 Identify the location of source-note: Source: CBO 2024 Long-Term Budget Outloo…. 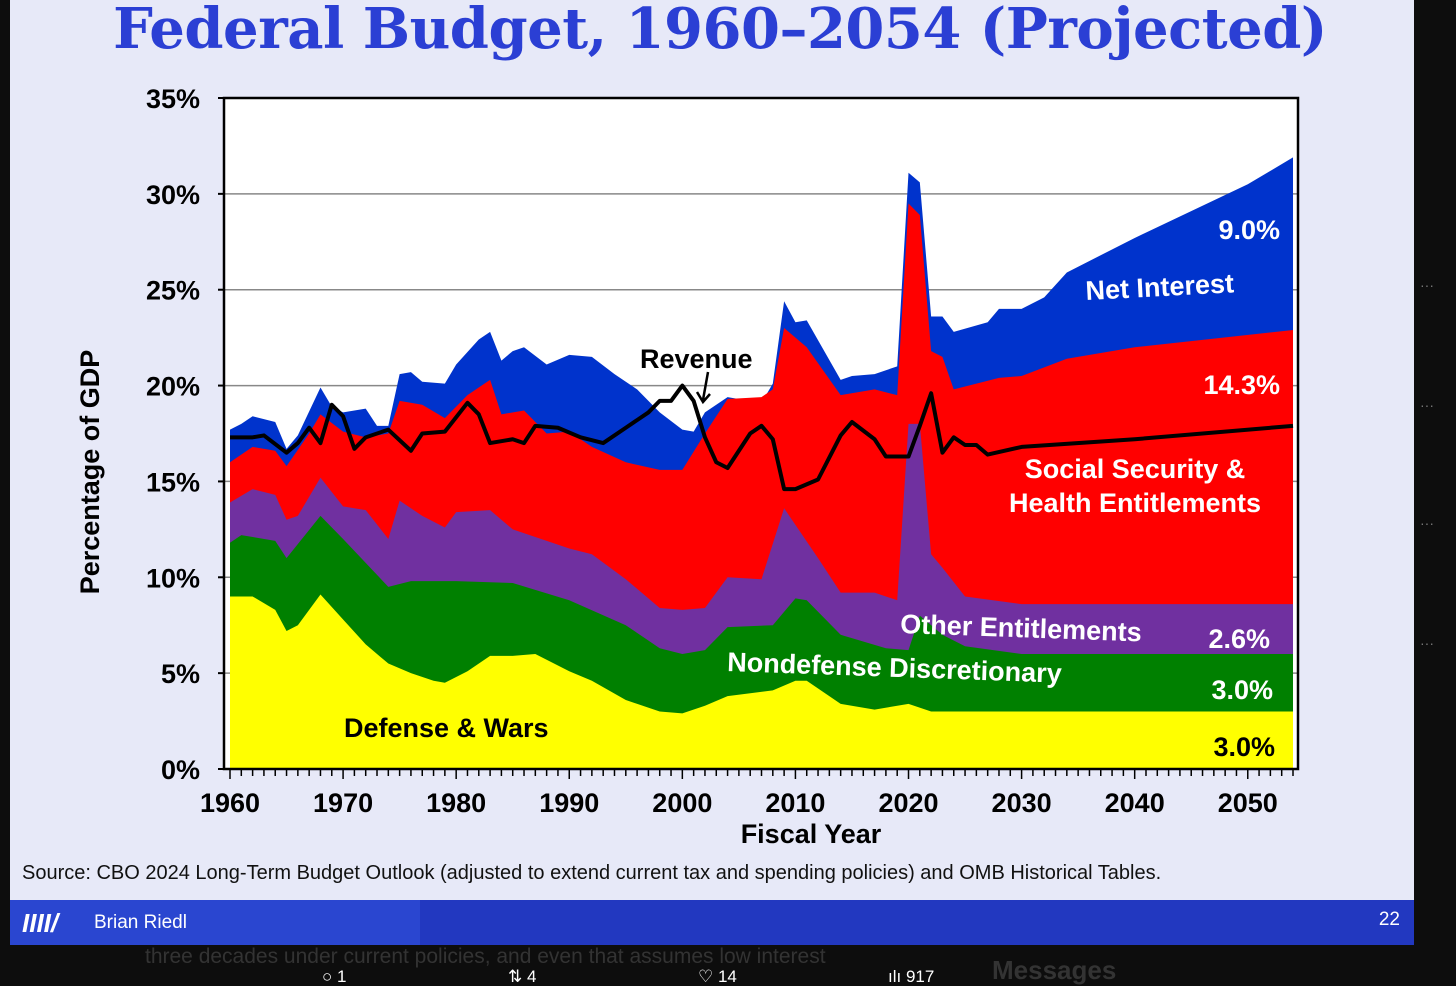
(592, 873).